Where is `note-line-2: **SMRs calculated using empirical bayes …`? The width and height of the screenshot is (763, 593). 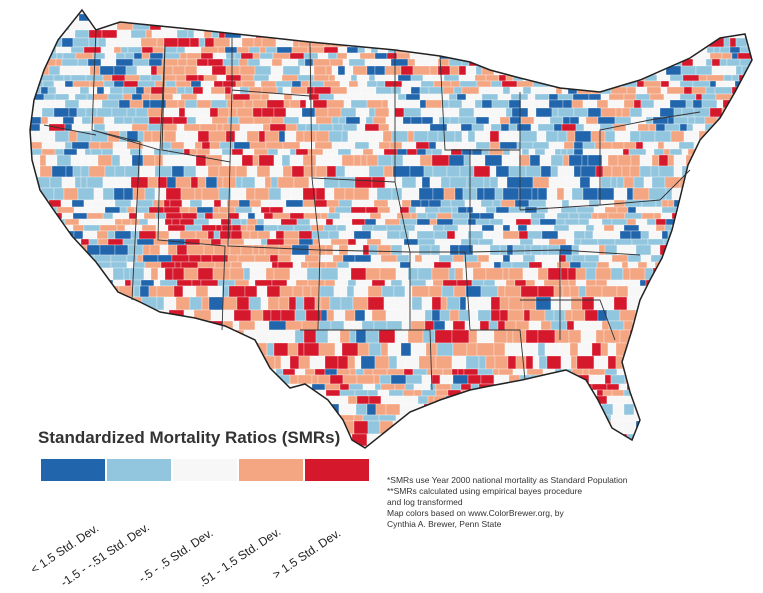
note-line-2: **SMRs calculated using empirical bayes … is located at coordinates (485, 491).